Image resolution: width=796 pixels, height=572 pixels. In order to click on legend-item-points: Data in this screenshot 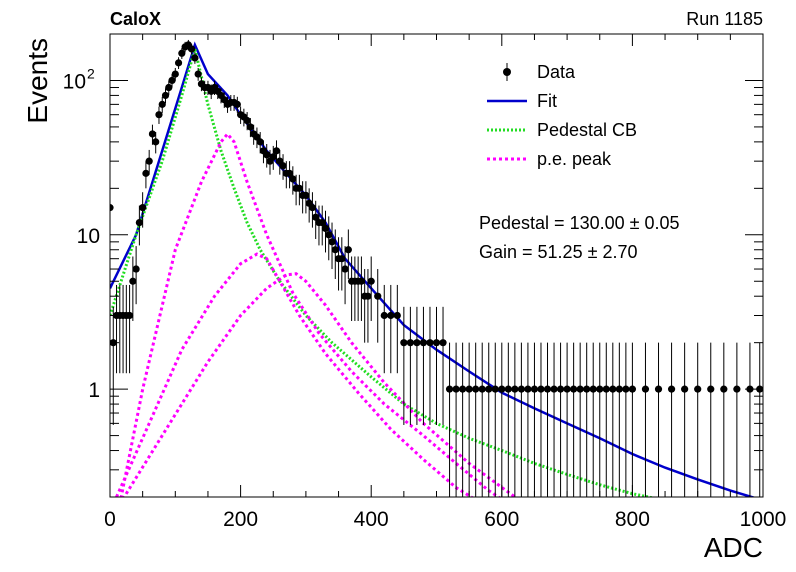, I will do `click(539, 72)`.